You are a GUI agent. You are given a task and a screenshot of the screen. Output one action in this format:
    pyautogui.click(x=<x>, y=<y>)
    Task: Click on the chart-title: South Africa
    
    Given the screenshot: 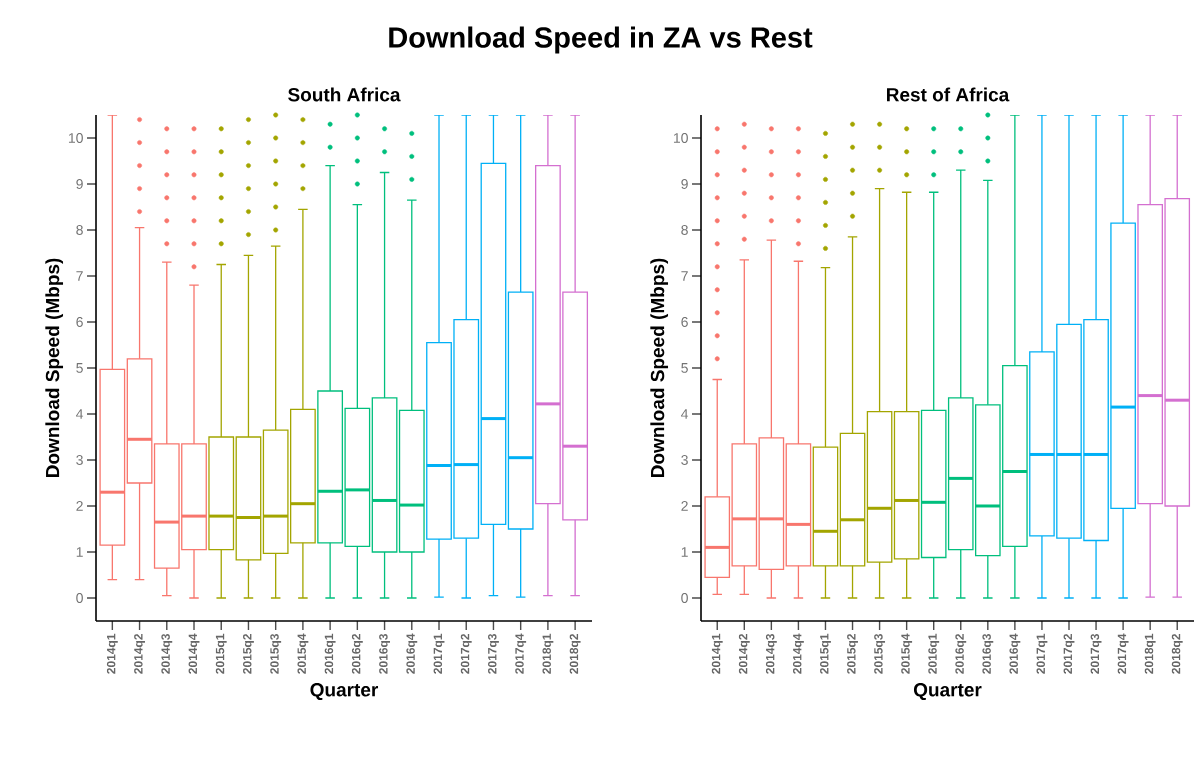 What is the action you would take?
    pyautogui.click(x=344, y=94)
    